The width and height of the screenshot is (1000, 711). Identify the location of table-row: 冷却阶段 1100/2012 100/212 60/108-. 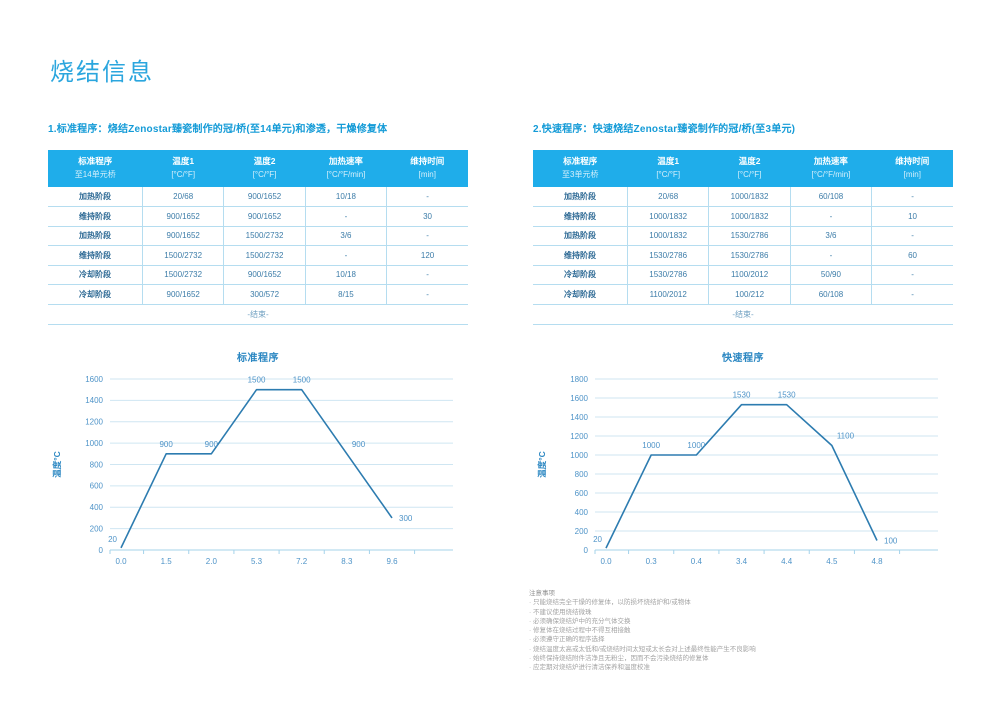
(743, 294).